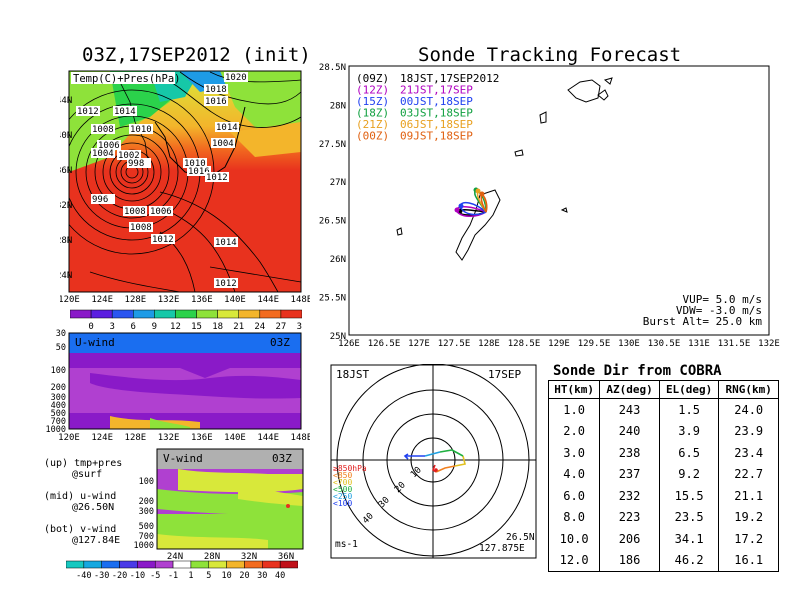  I want to click on lat-tick: 26N, so click(338, 260).